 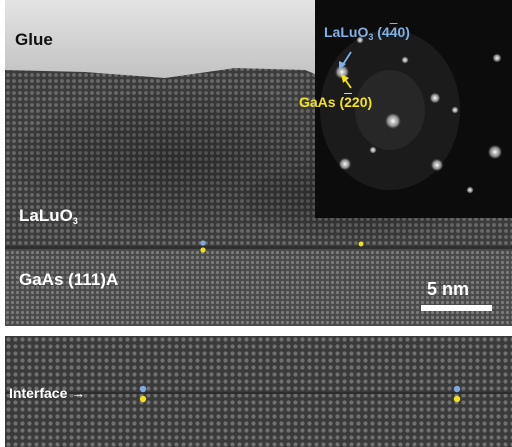 I want to click on inset-gaas-b: 20), so click(x=362, y=102).